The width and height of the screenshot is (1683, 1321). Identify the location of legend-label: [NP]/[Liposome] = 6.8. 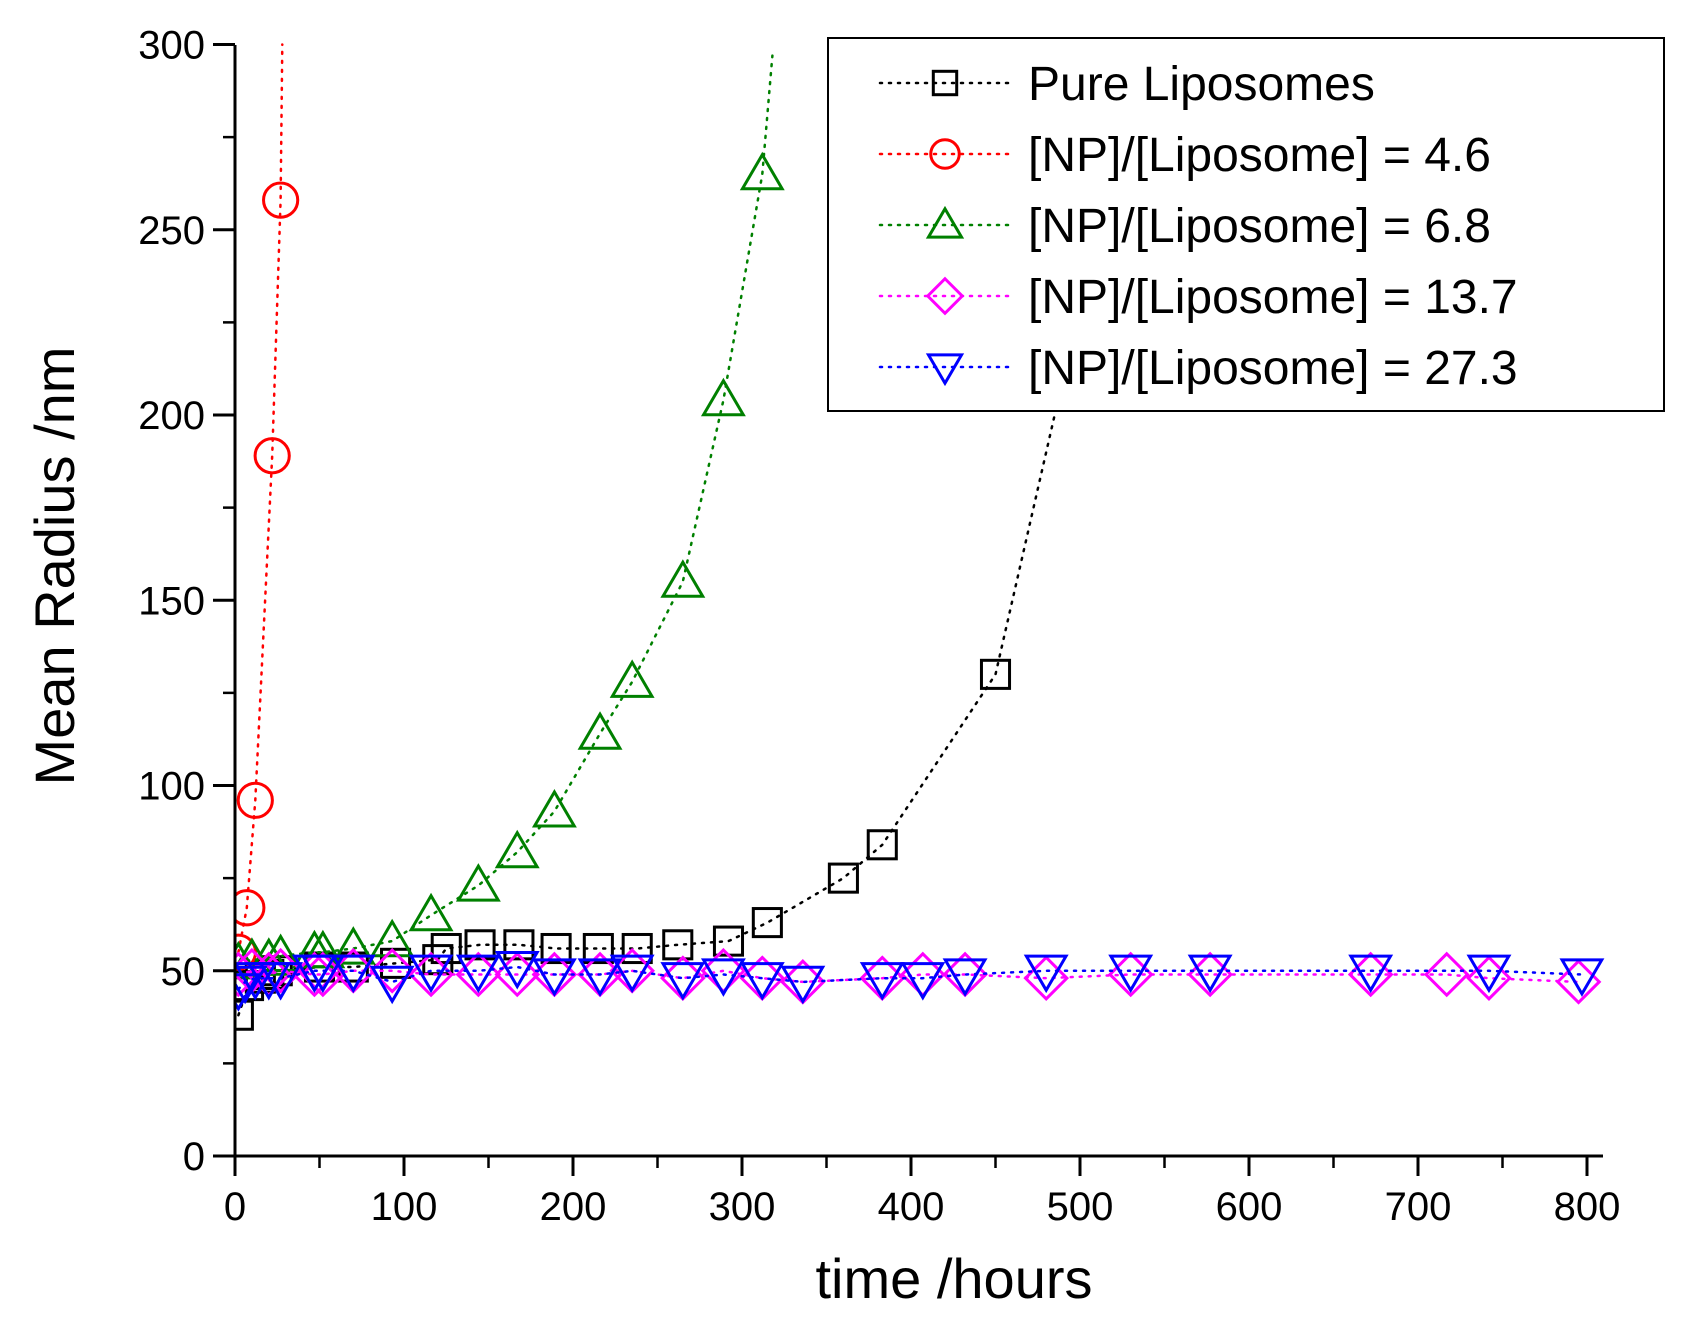
(1259, 226).